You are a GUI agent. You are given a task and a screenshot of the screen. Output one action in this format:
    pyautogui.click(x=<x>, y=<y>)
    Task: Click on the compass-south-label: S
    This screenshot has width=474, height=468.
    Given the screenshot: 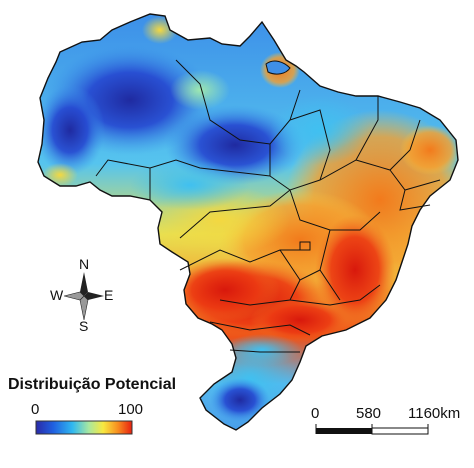 What is the action you would take?
    pyautogui.click(x=84, y=326)
    